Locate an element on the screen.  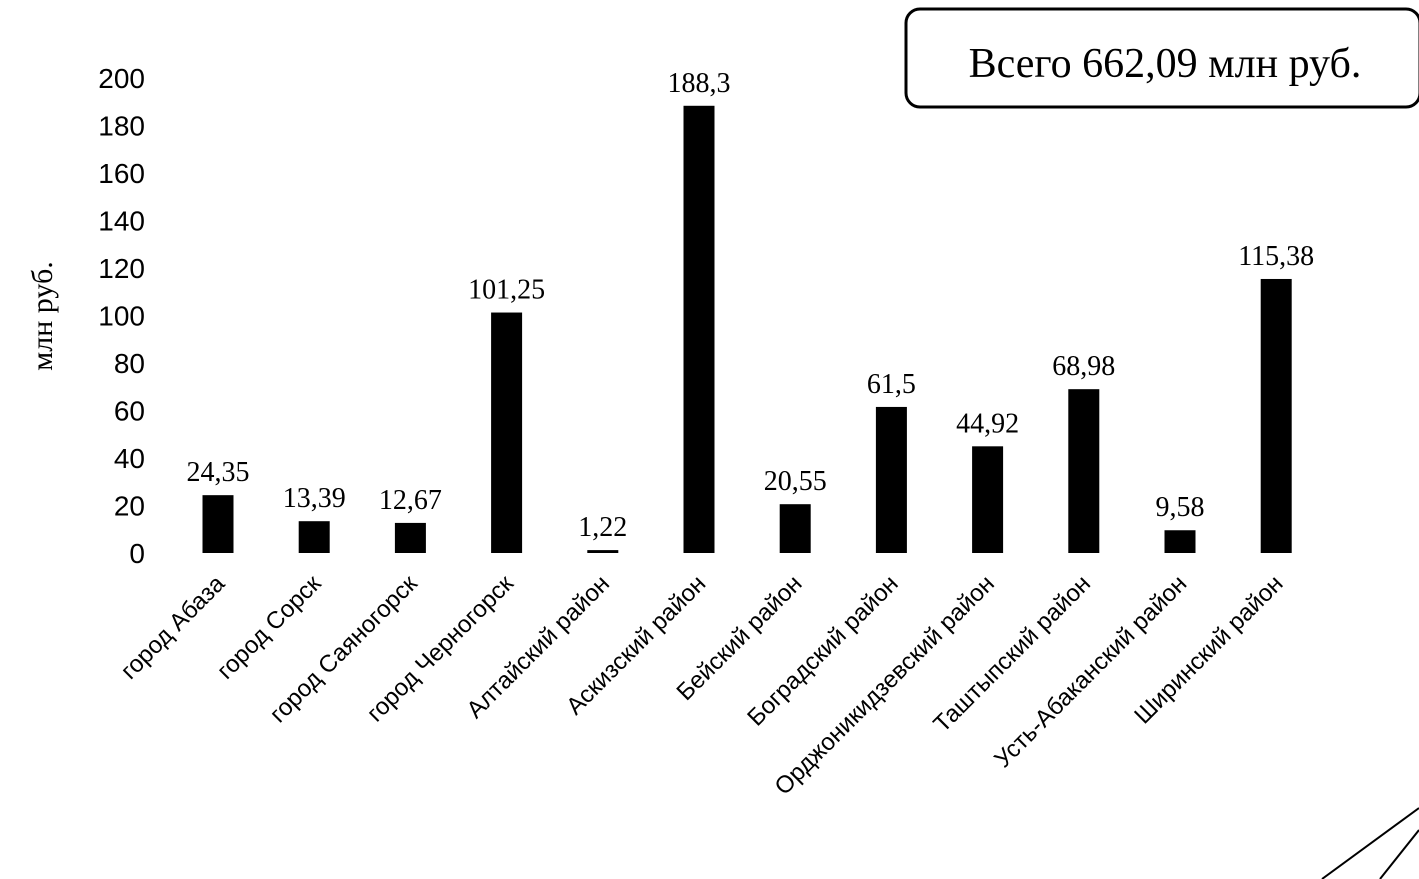
y-tick-label: 40 is located at coordinates (129, 458).